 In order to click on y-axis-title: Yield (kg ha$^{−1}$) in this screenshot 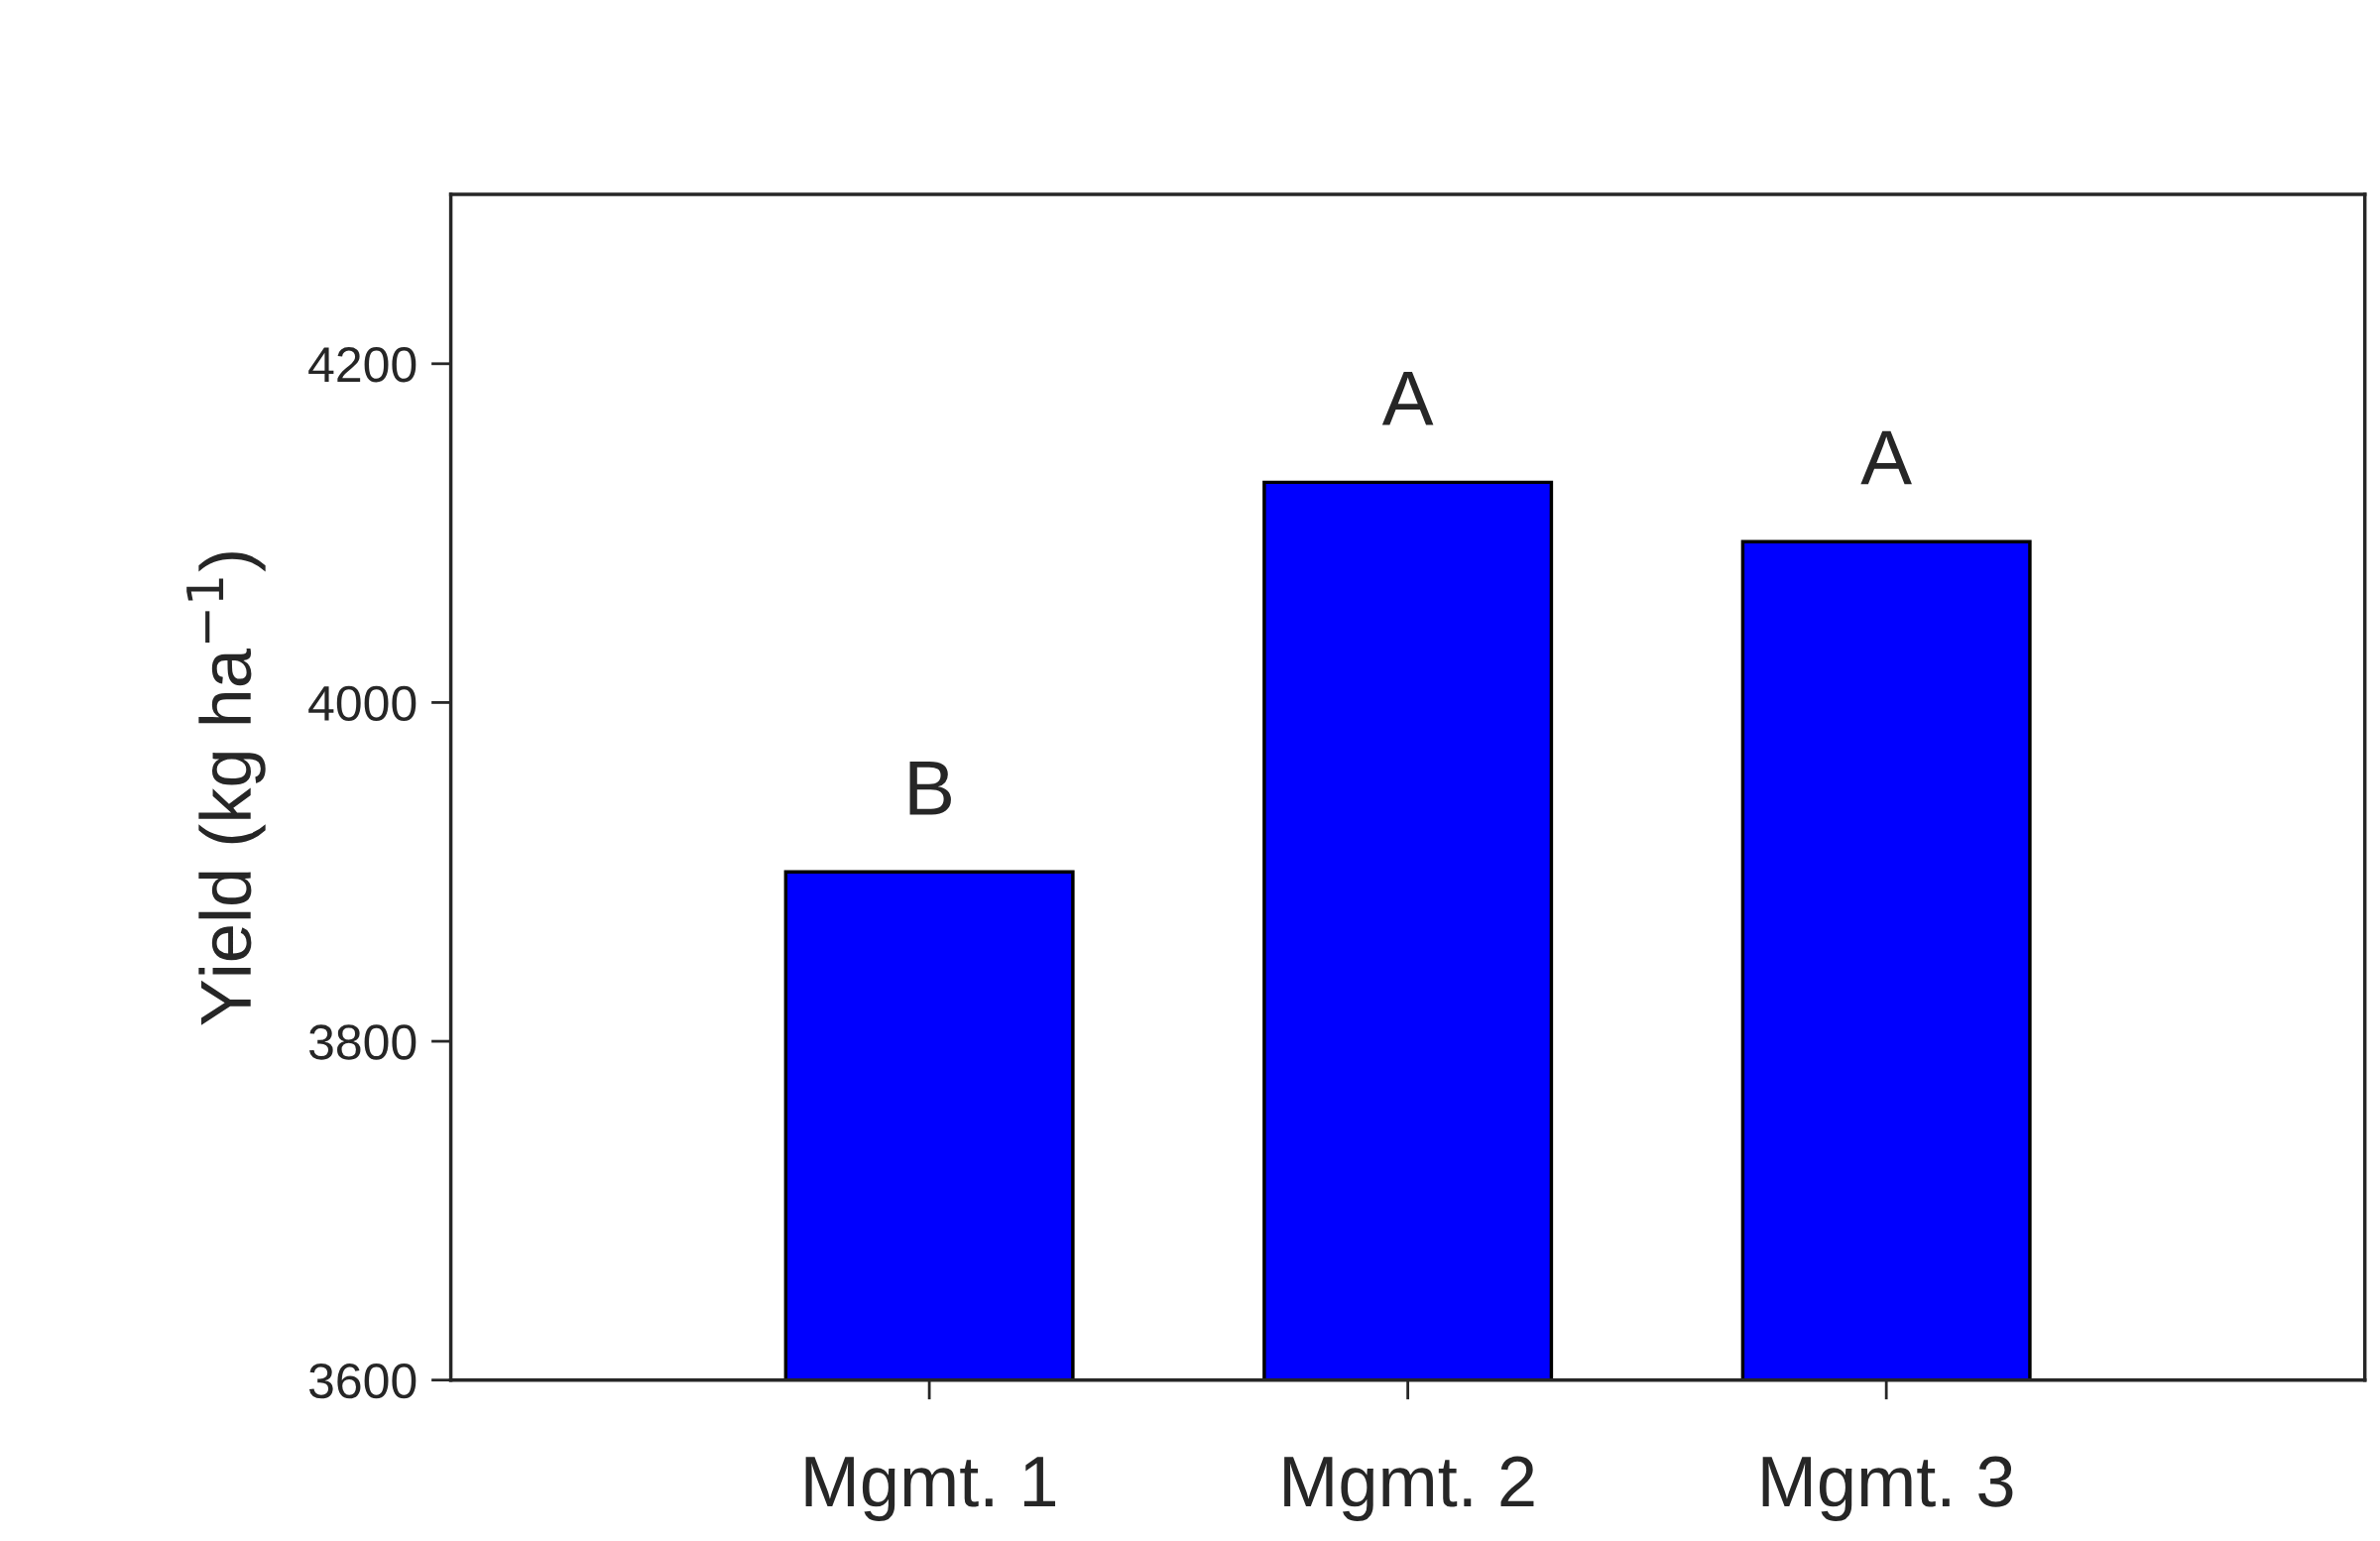, I will do `click(226, 788)`.